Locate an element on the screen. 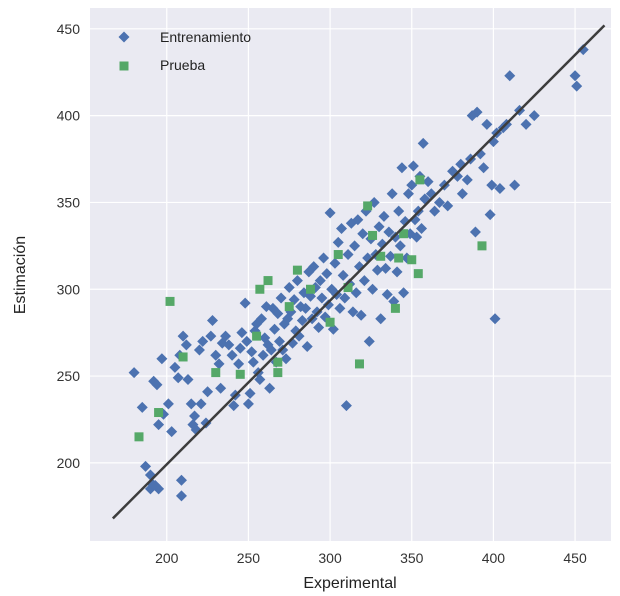 Image resolution: width=620 pixels, height=596 pixels. legend-diamond-icon is located at coordinates (124, 37).